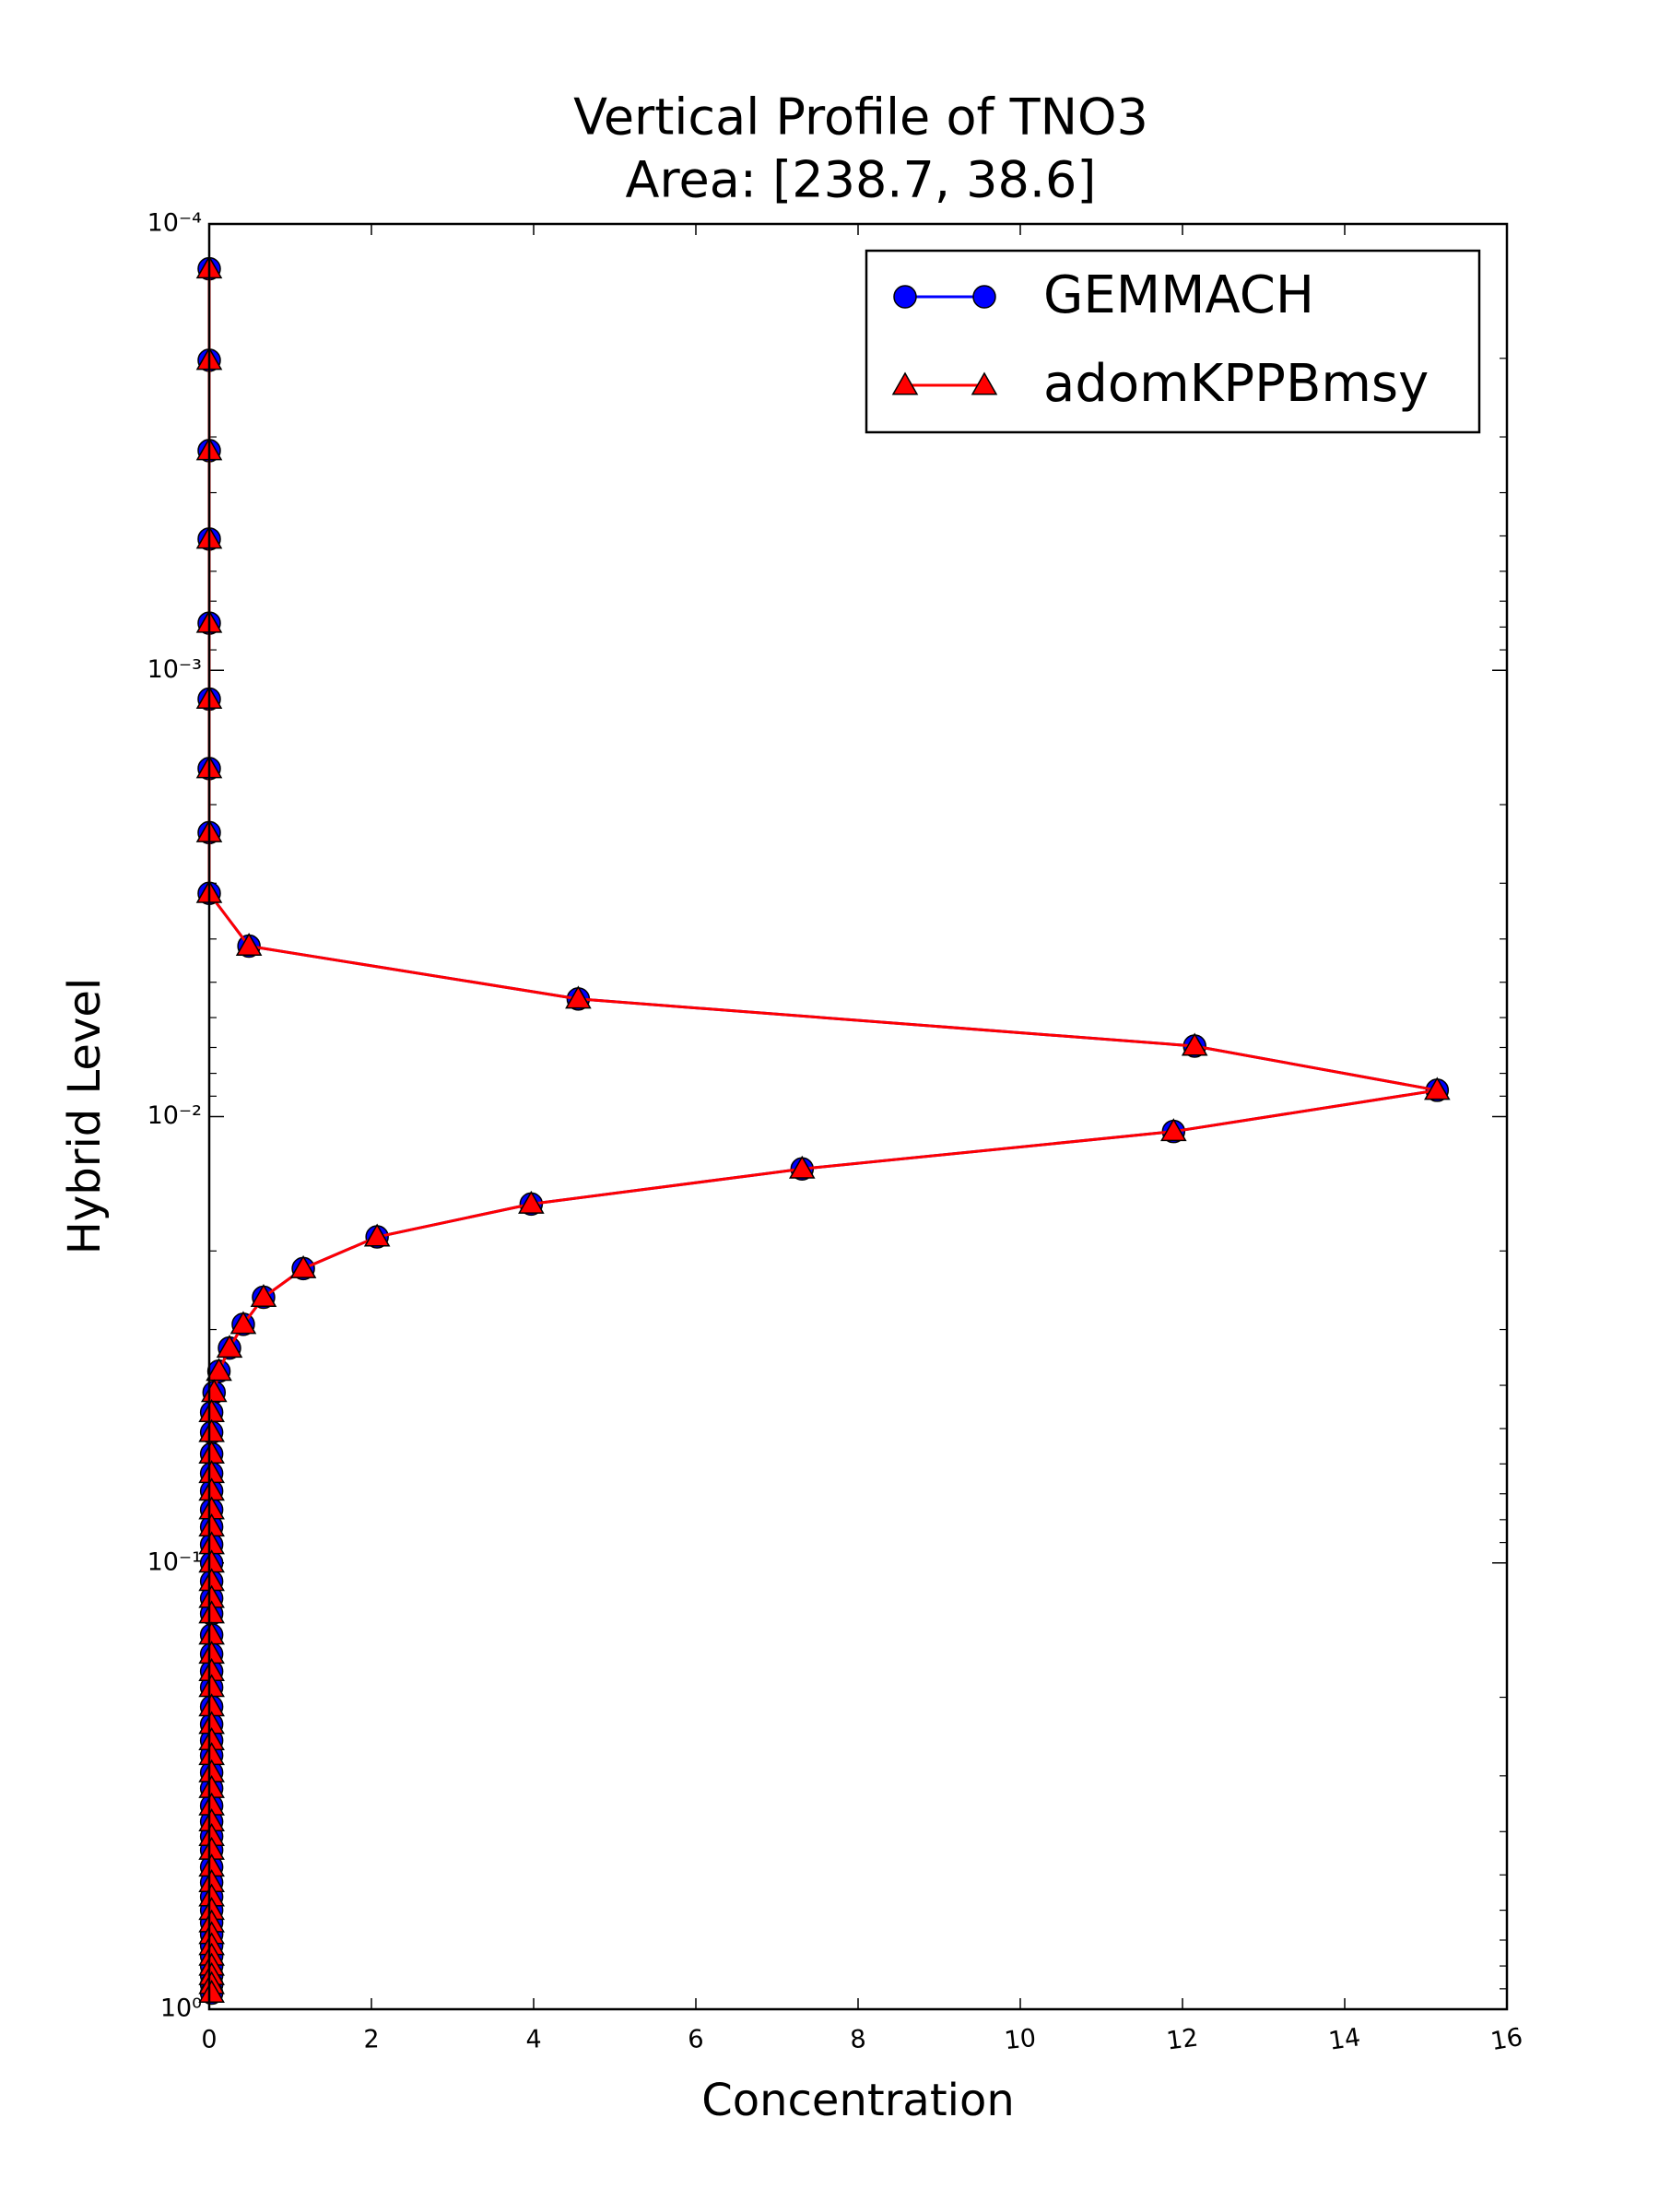  Describe the element at coordinates (858, 2039) in the screenshot. I see `x-tick-label: 8` at that location.